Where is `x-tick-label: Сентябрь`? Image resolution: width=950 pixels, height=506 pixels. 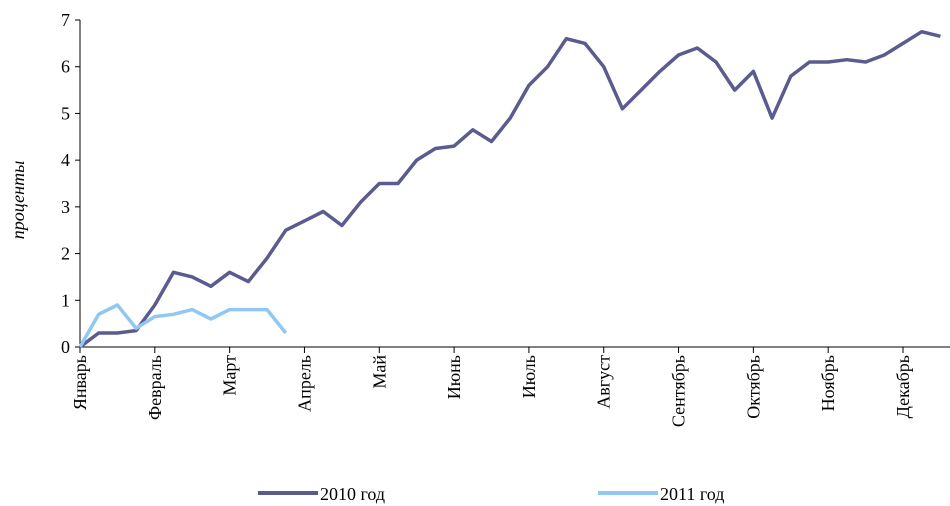 x-tick-label: Сентябрь is located at coordinates (679, 391).